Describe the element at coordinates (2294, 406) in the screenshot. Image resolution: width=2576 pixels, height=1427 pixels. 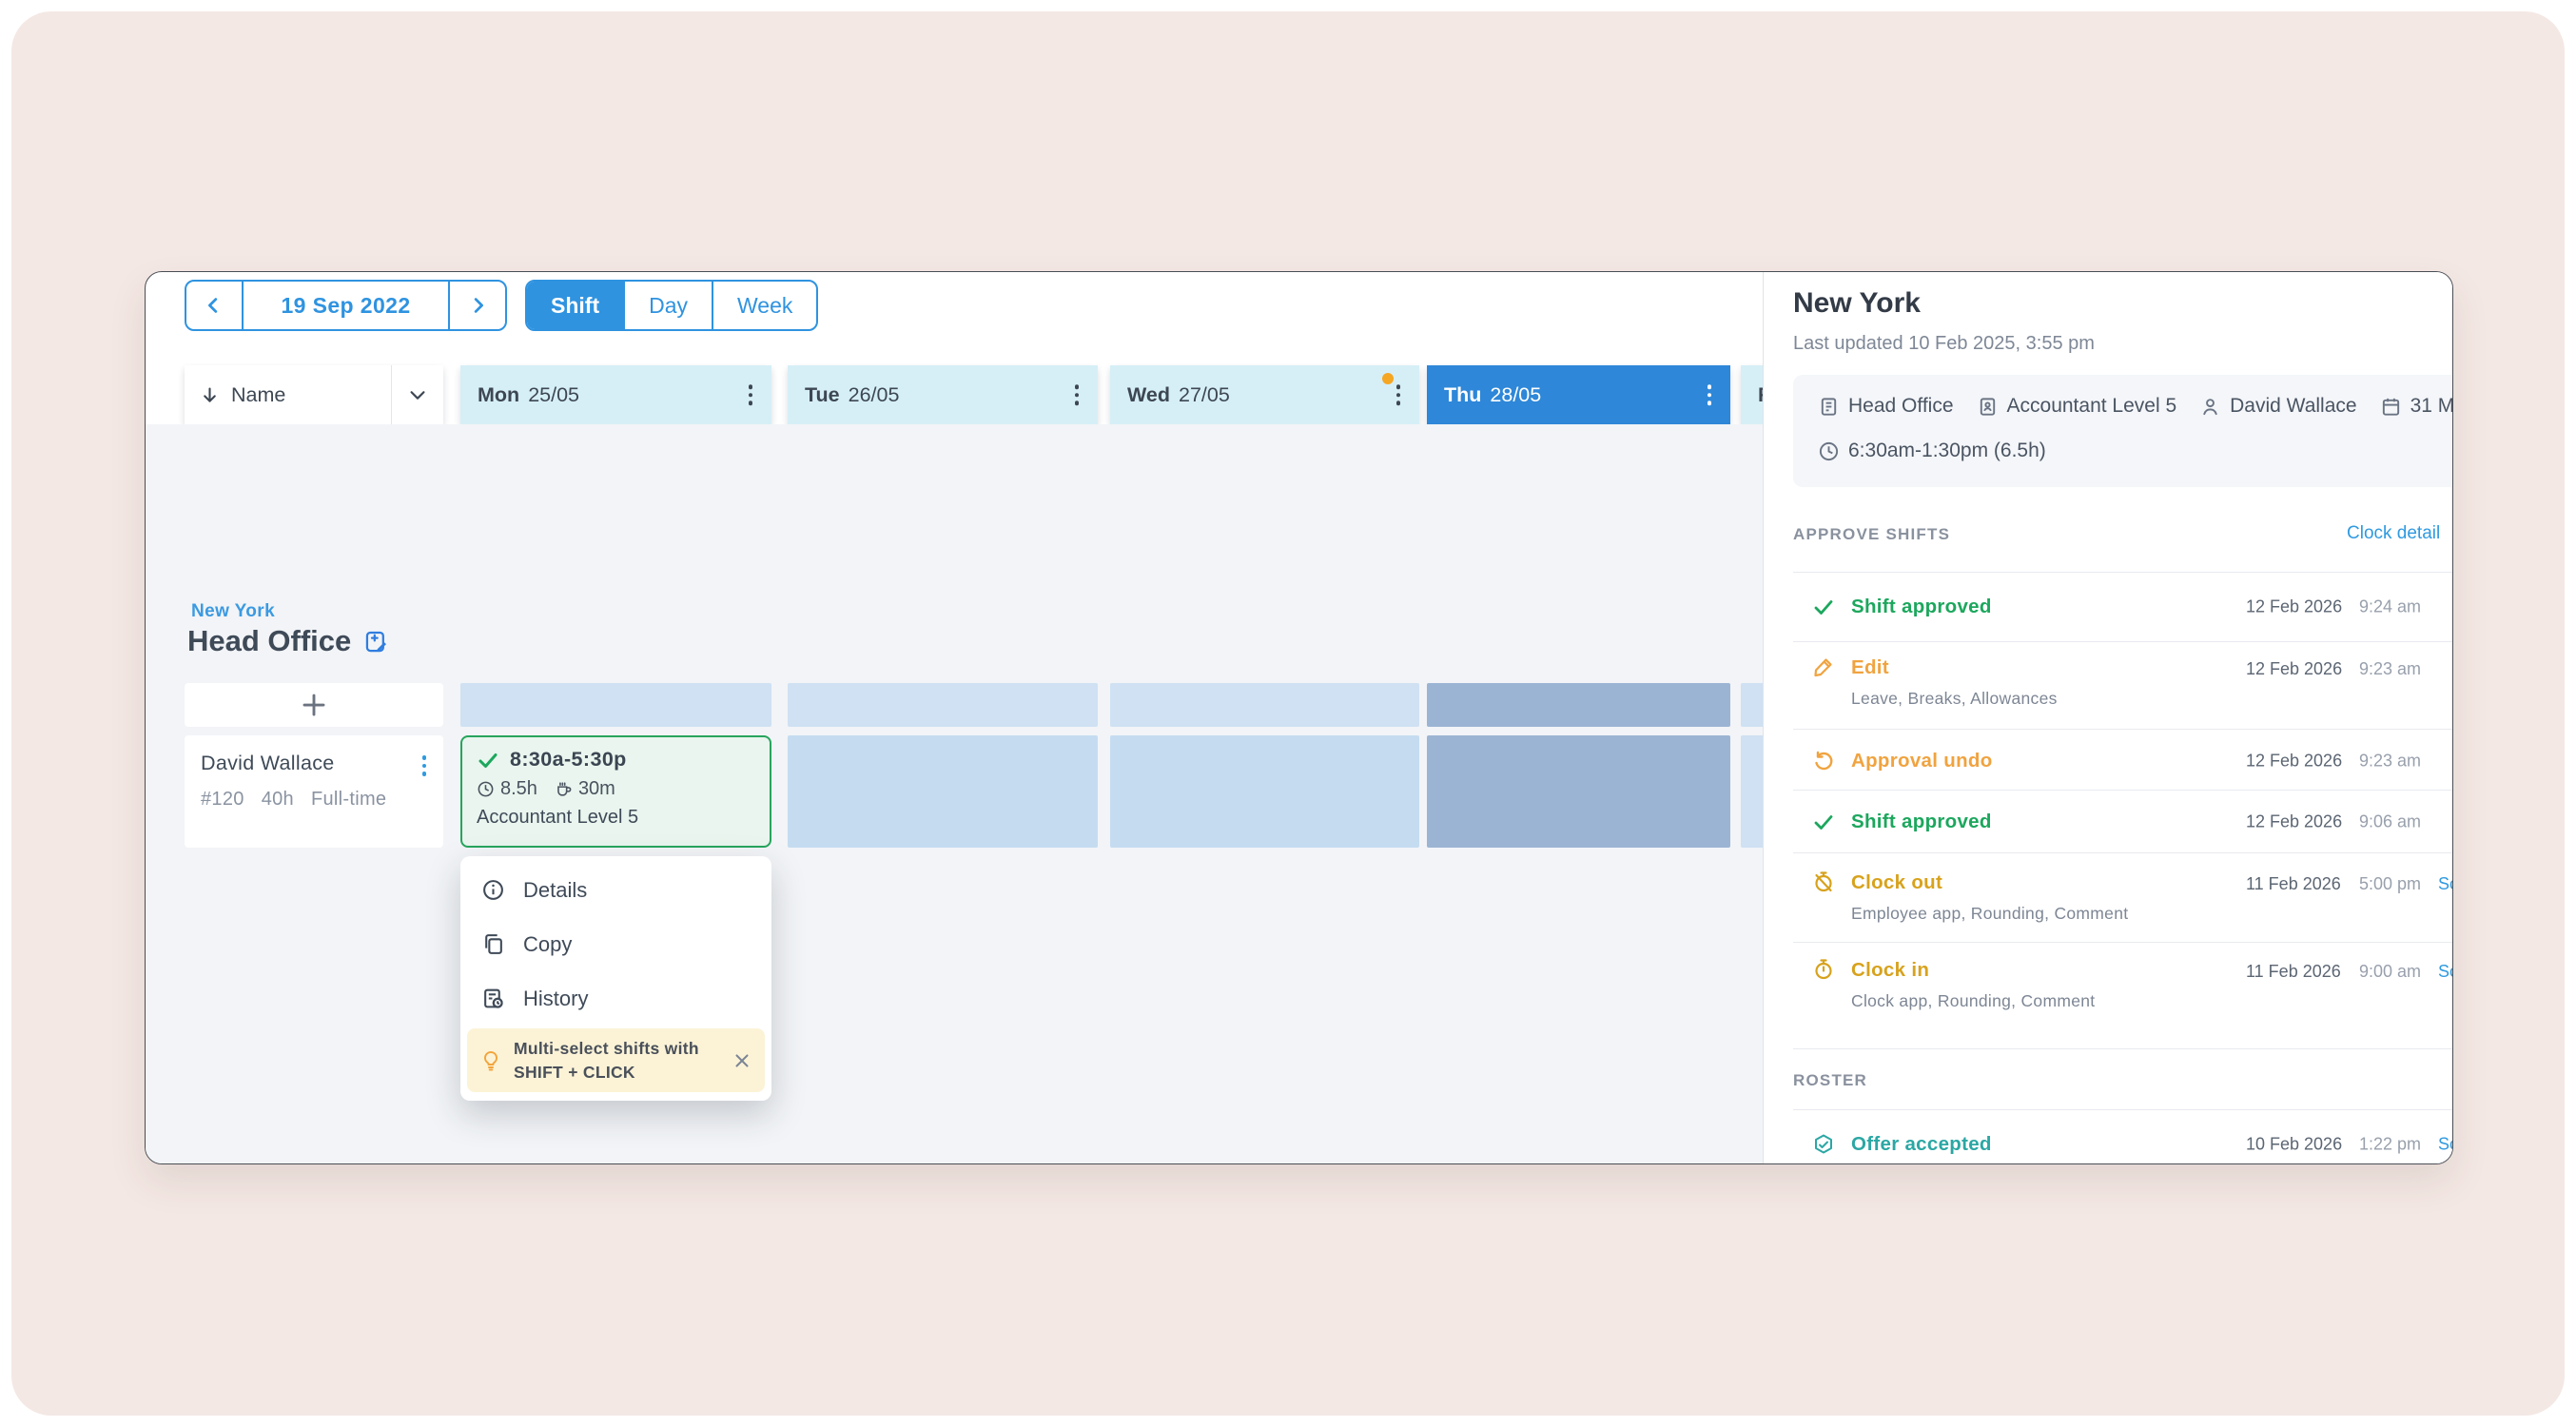
I see `summary-employee: David Wallace` at that location.